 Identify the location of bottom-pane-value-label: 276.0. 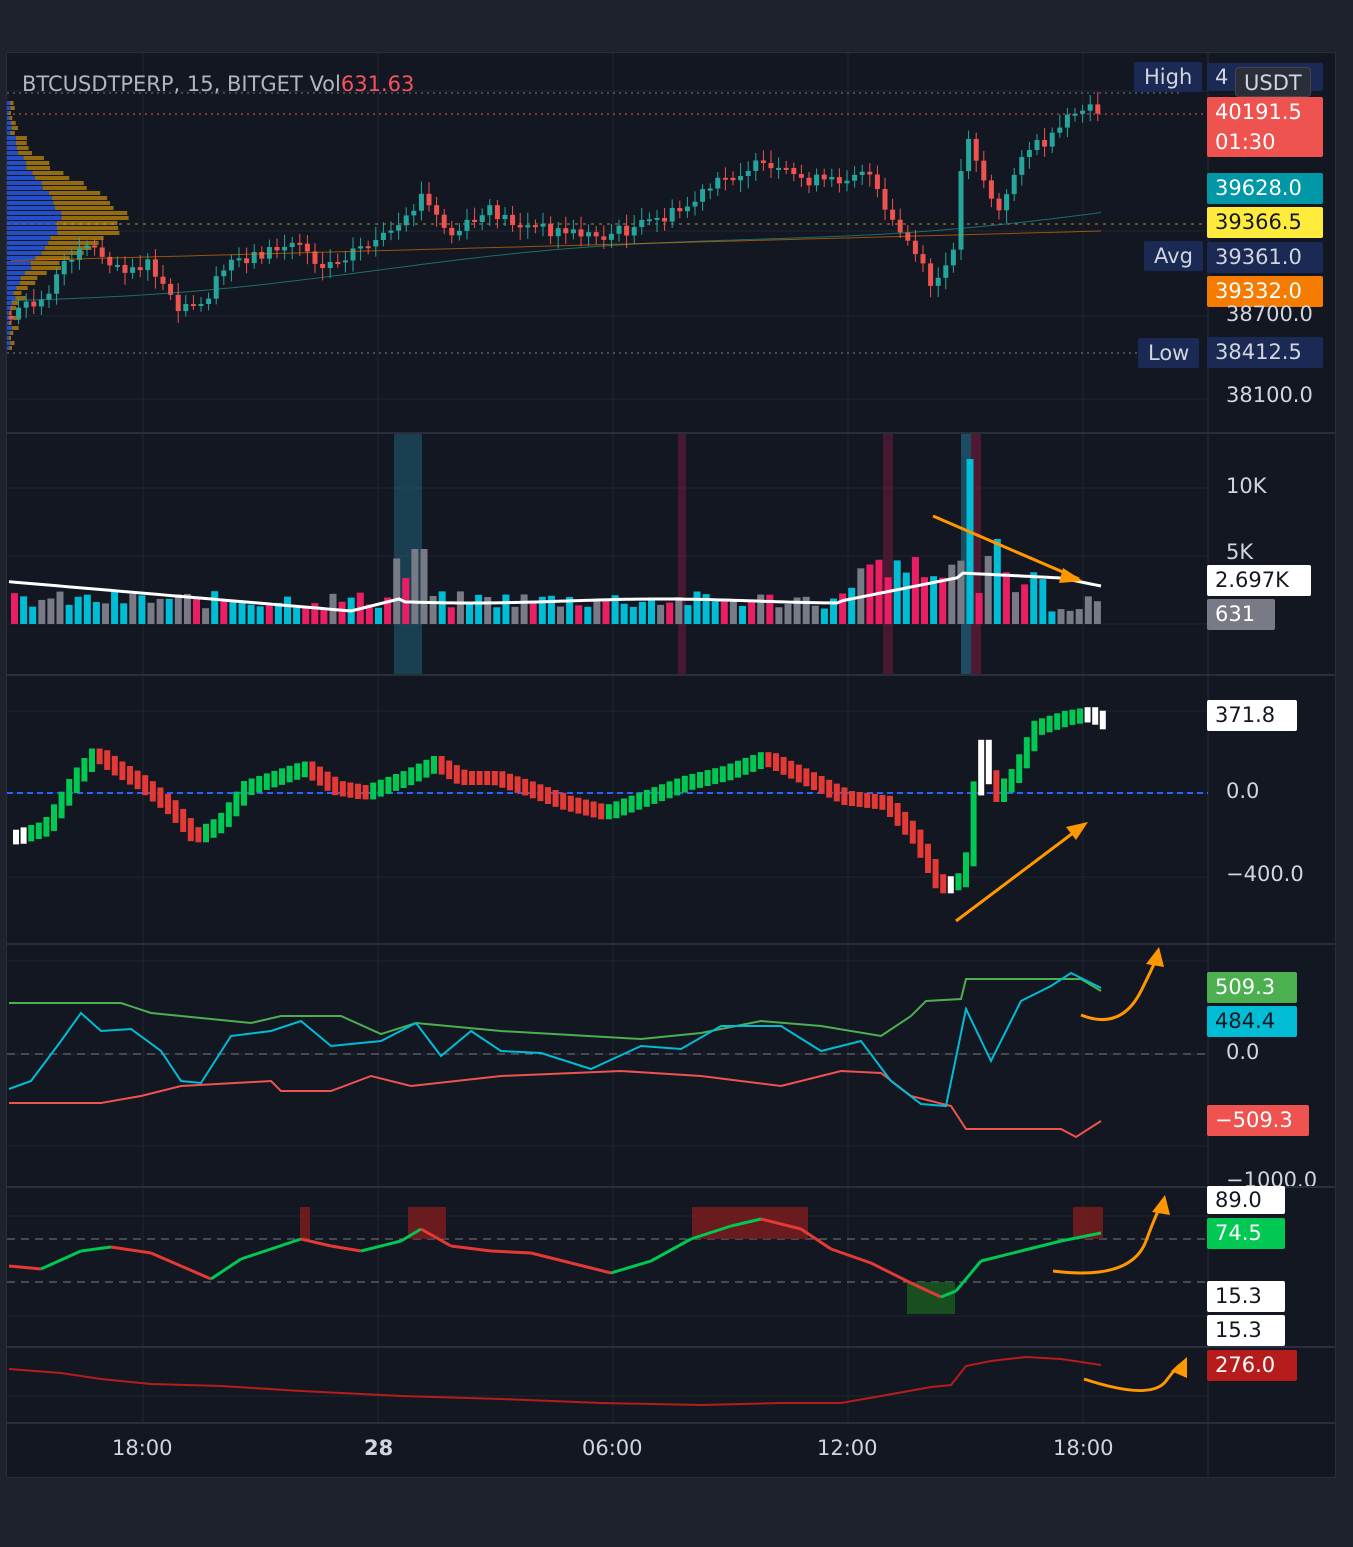
(1252, 1365).